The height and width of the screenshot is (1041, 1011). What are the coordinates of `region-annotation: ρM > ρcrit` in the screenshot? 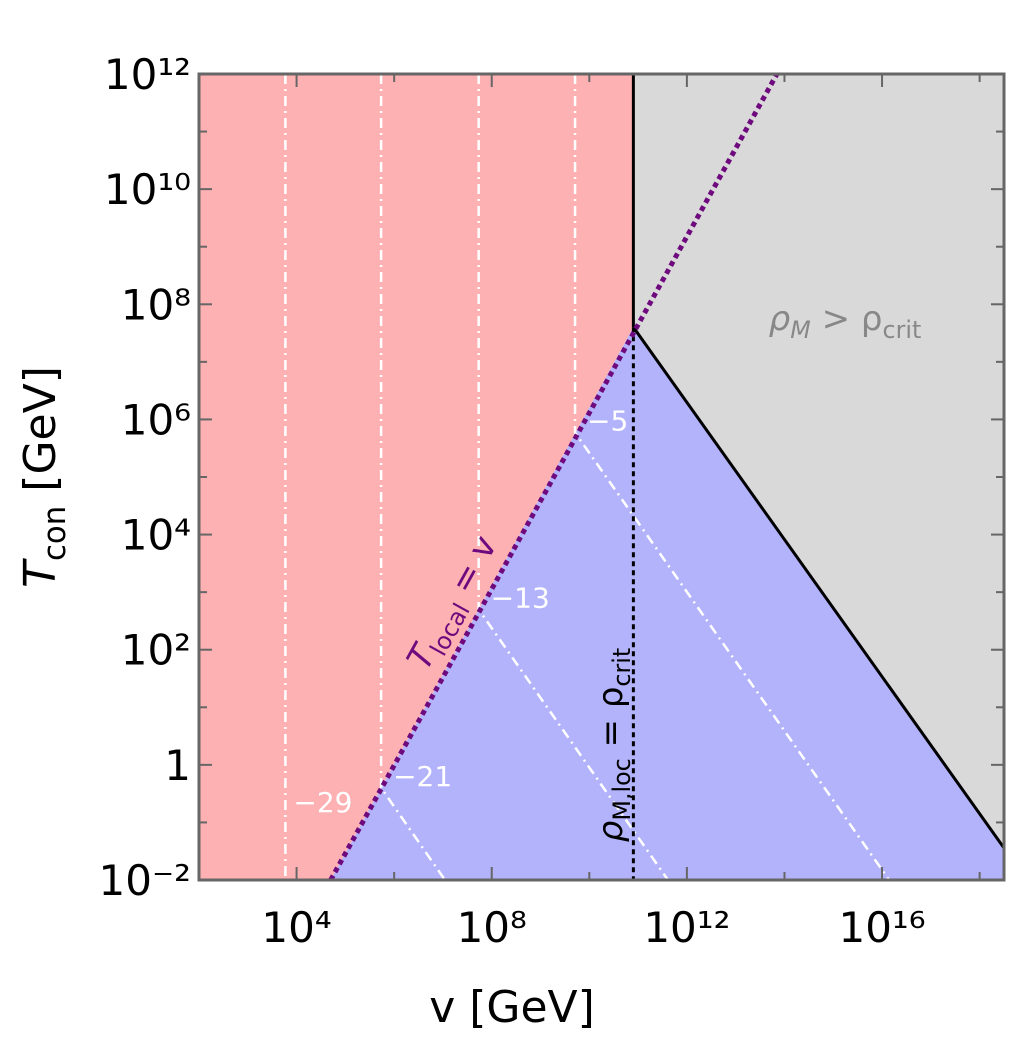 It's located at (845, 321).